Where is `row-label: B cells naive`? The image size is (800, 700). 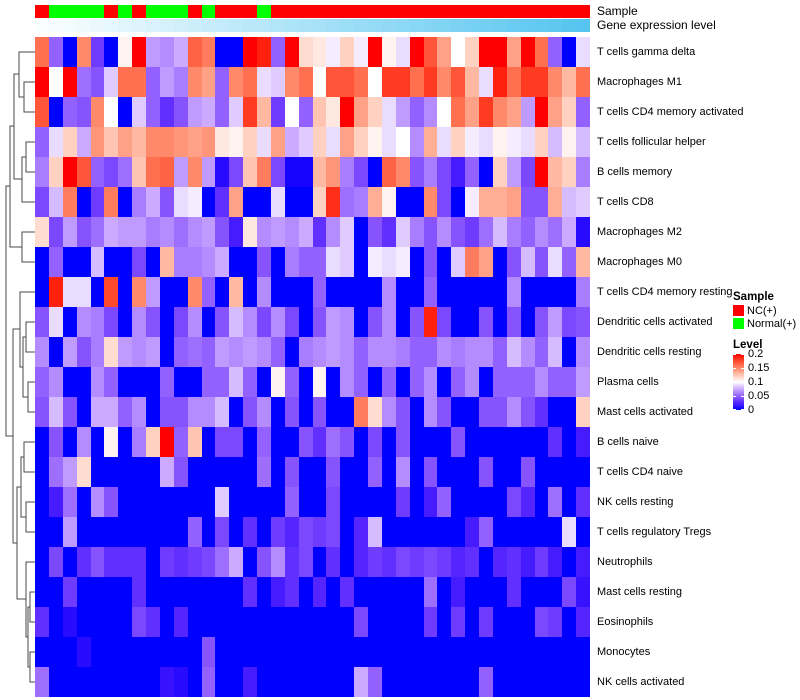 row-label: B cells naive is located at coordinates (628, 442).